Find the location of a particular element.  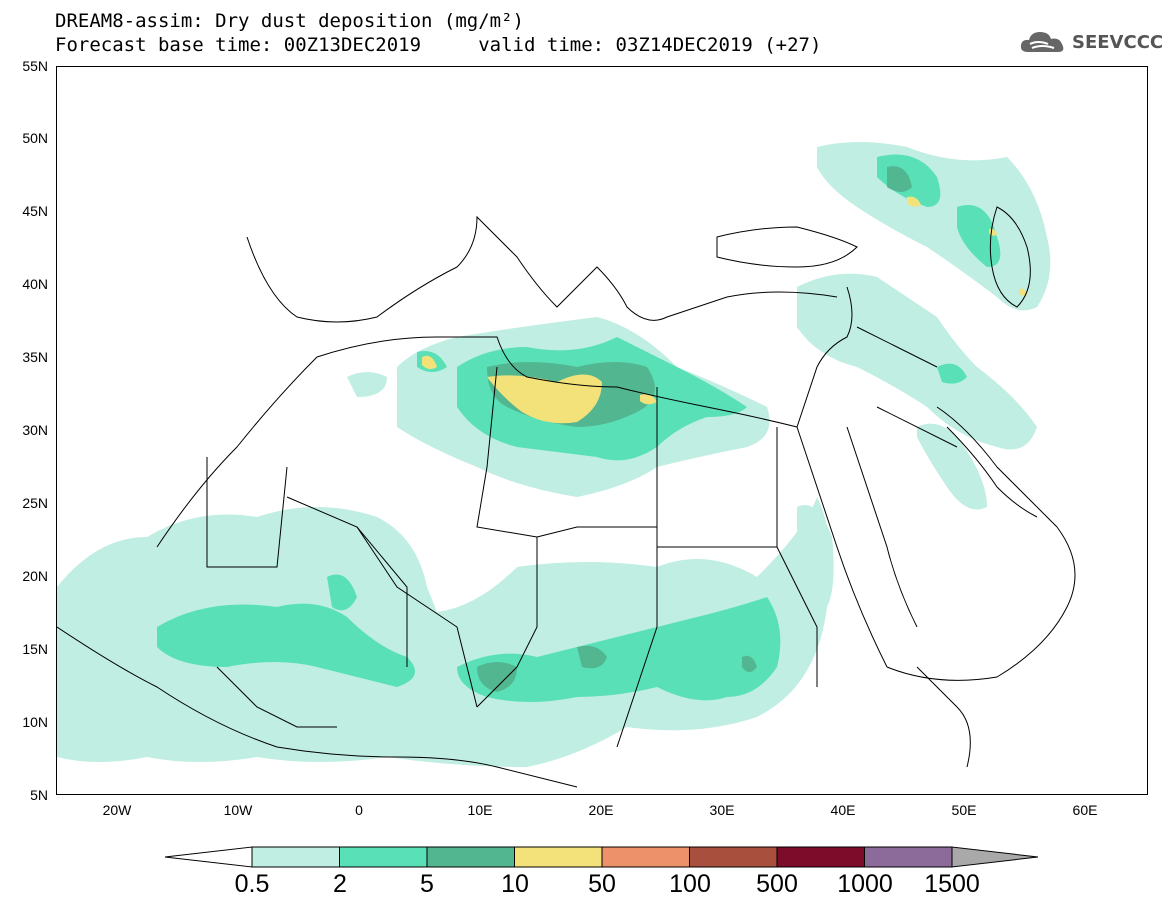

colorbar-under-arrow is located at coordinates (208, 857).